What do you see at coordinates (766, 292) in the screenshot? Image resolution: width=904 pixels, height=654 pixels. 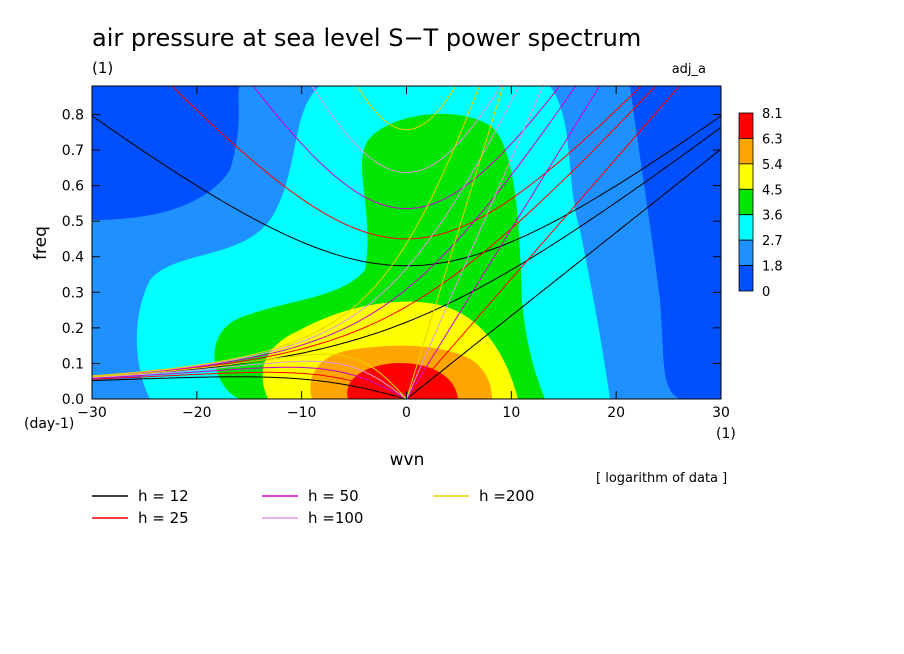 I see `colorbar-label: 0` at bounding box center [766, 292].